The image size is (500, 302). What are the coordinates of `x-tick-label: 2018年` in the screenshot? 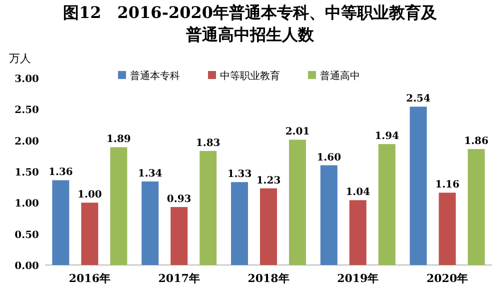 It's located at (269, 278).